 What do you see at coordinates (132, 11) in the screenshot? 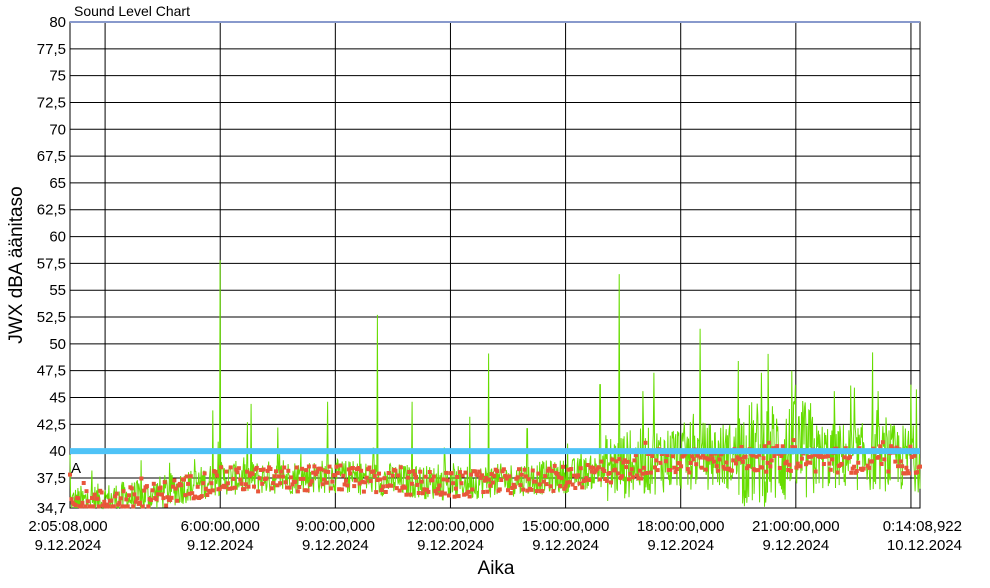
I see `chart-title: Sound Level Chart` at bounding box center [132, 11].